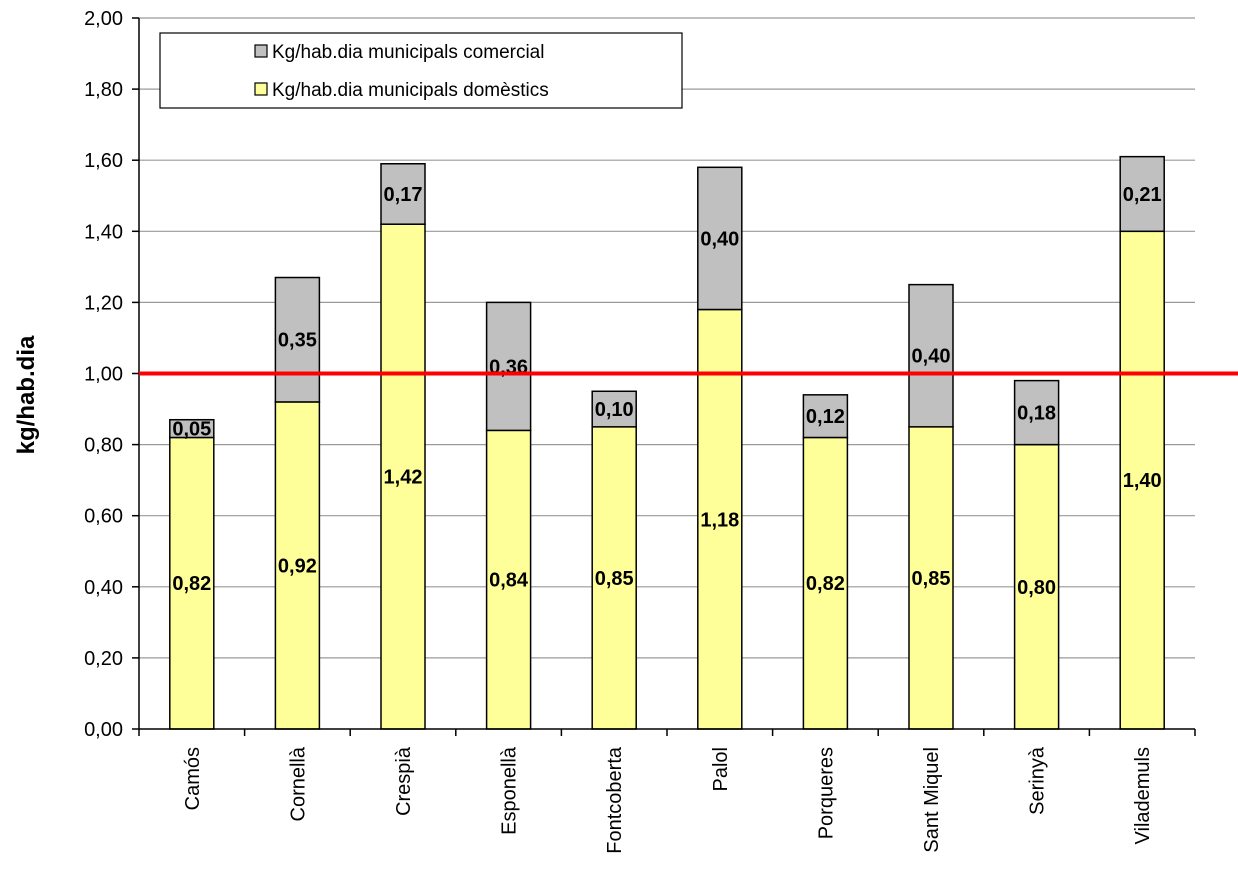 This screenshot has width=1238, height=877. Describe the element at coordinates (826, 793) in the screenshot. I see `x-tick-label: Porqueres` at that location.